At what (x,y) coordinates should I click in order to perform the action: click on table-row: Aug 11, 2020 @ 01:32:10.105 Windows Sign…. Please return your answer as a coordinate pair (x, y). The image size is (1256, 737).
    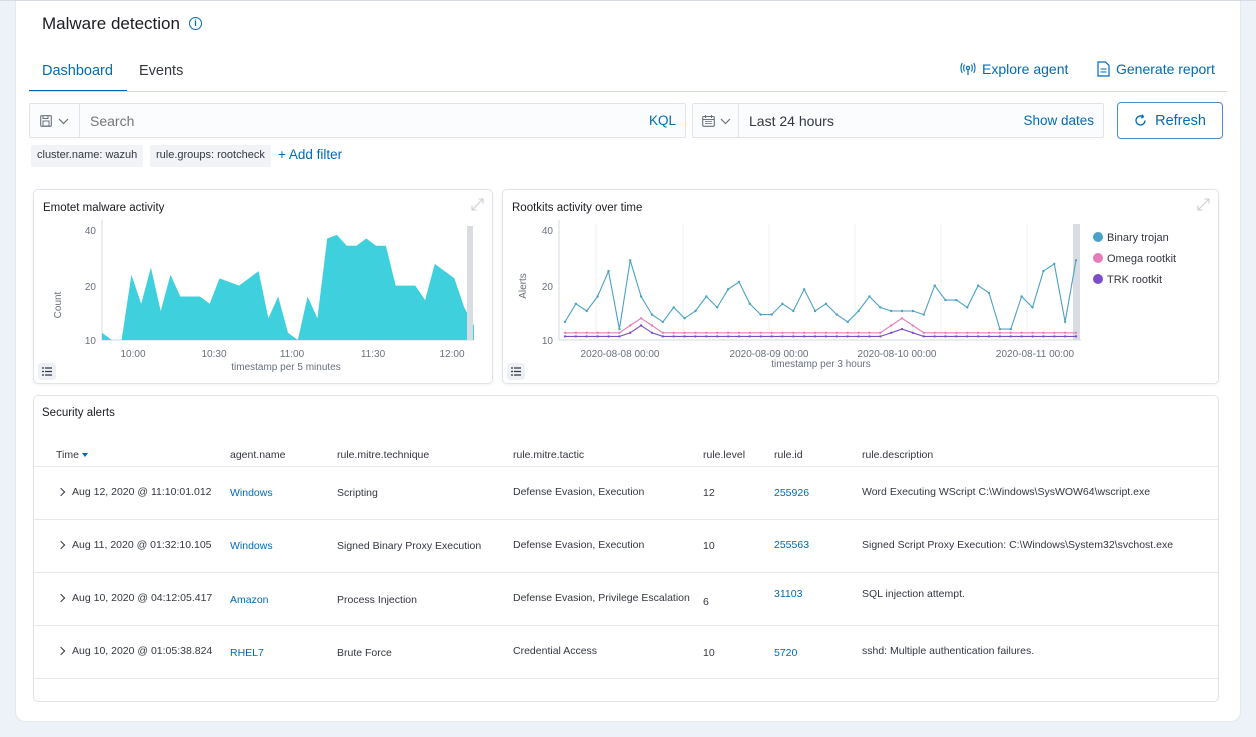
    Looking at the image, I should click on (626, 545).